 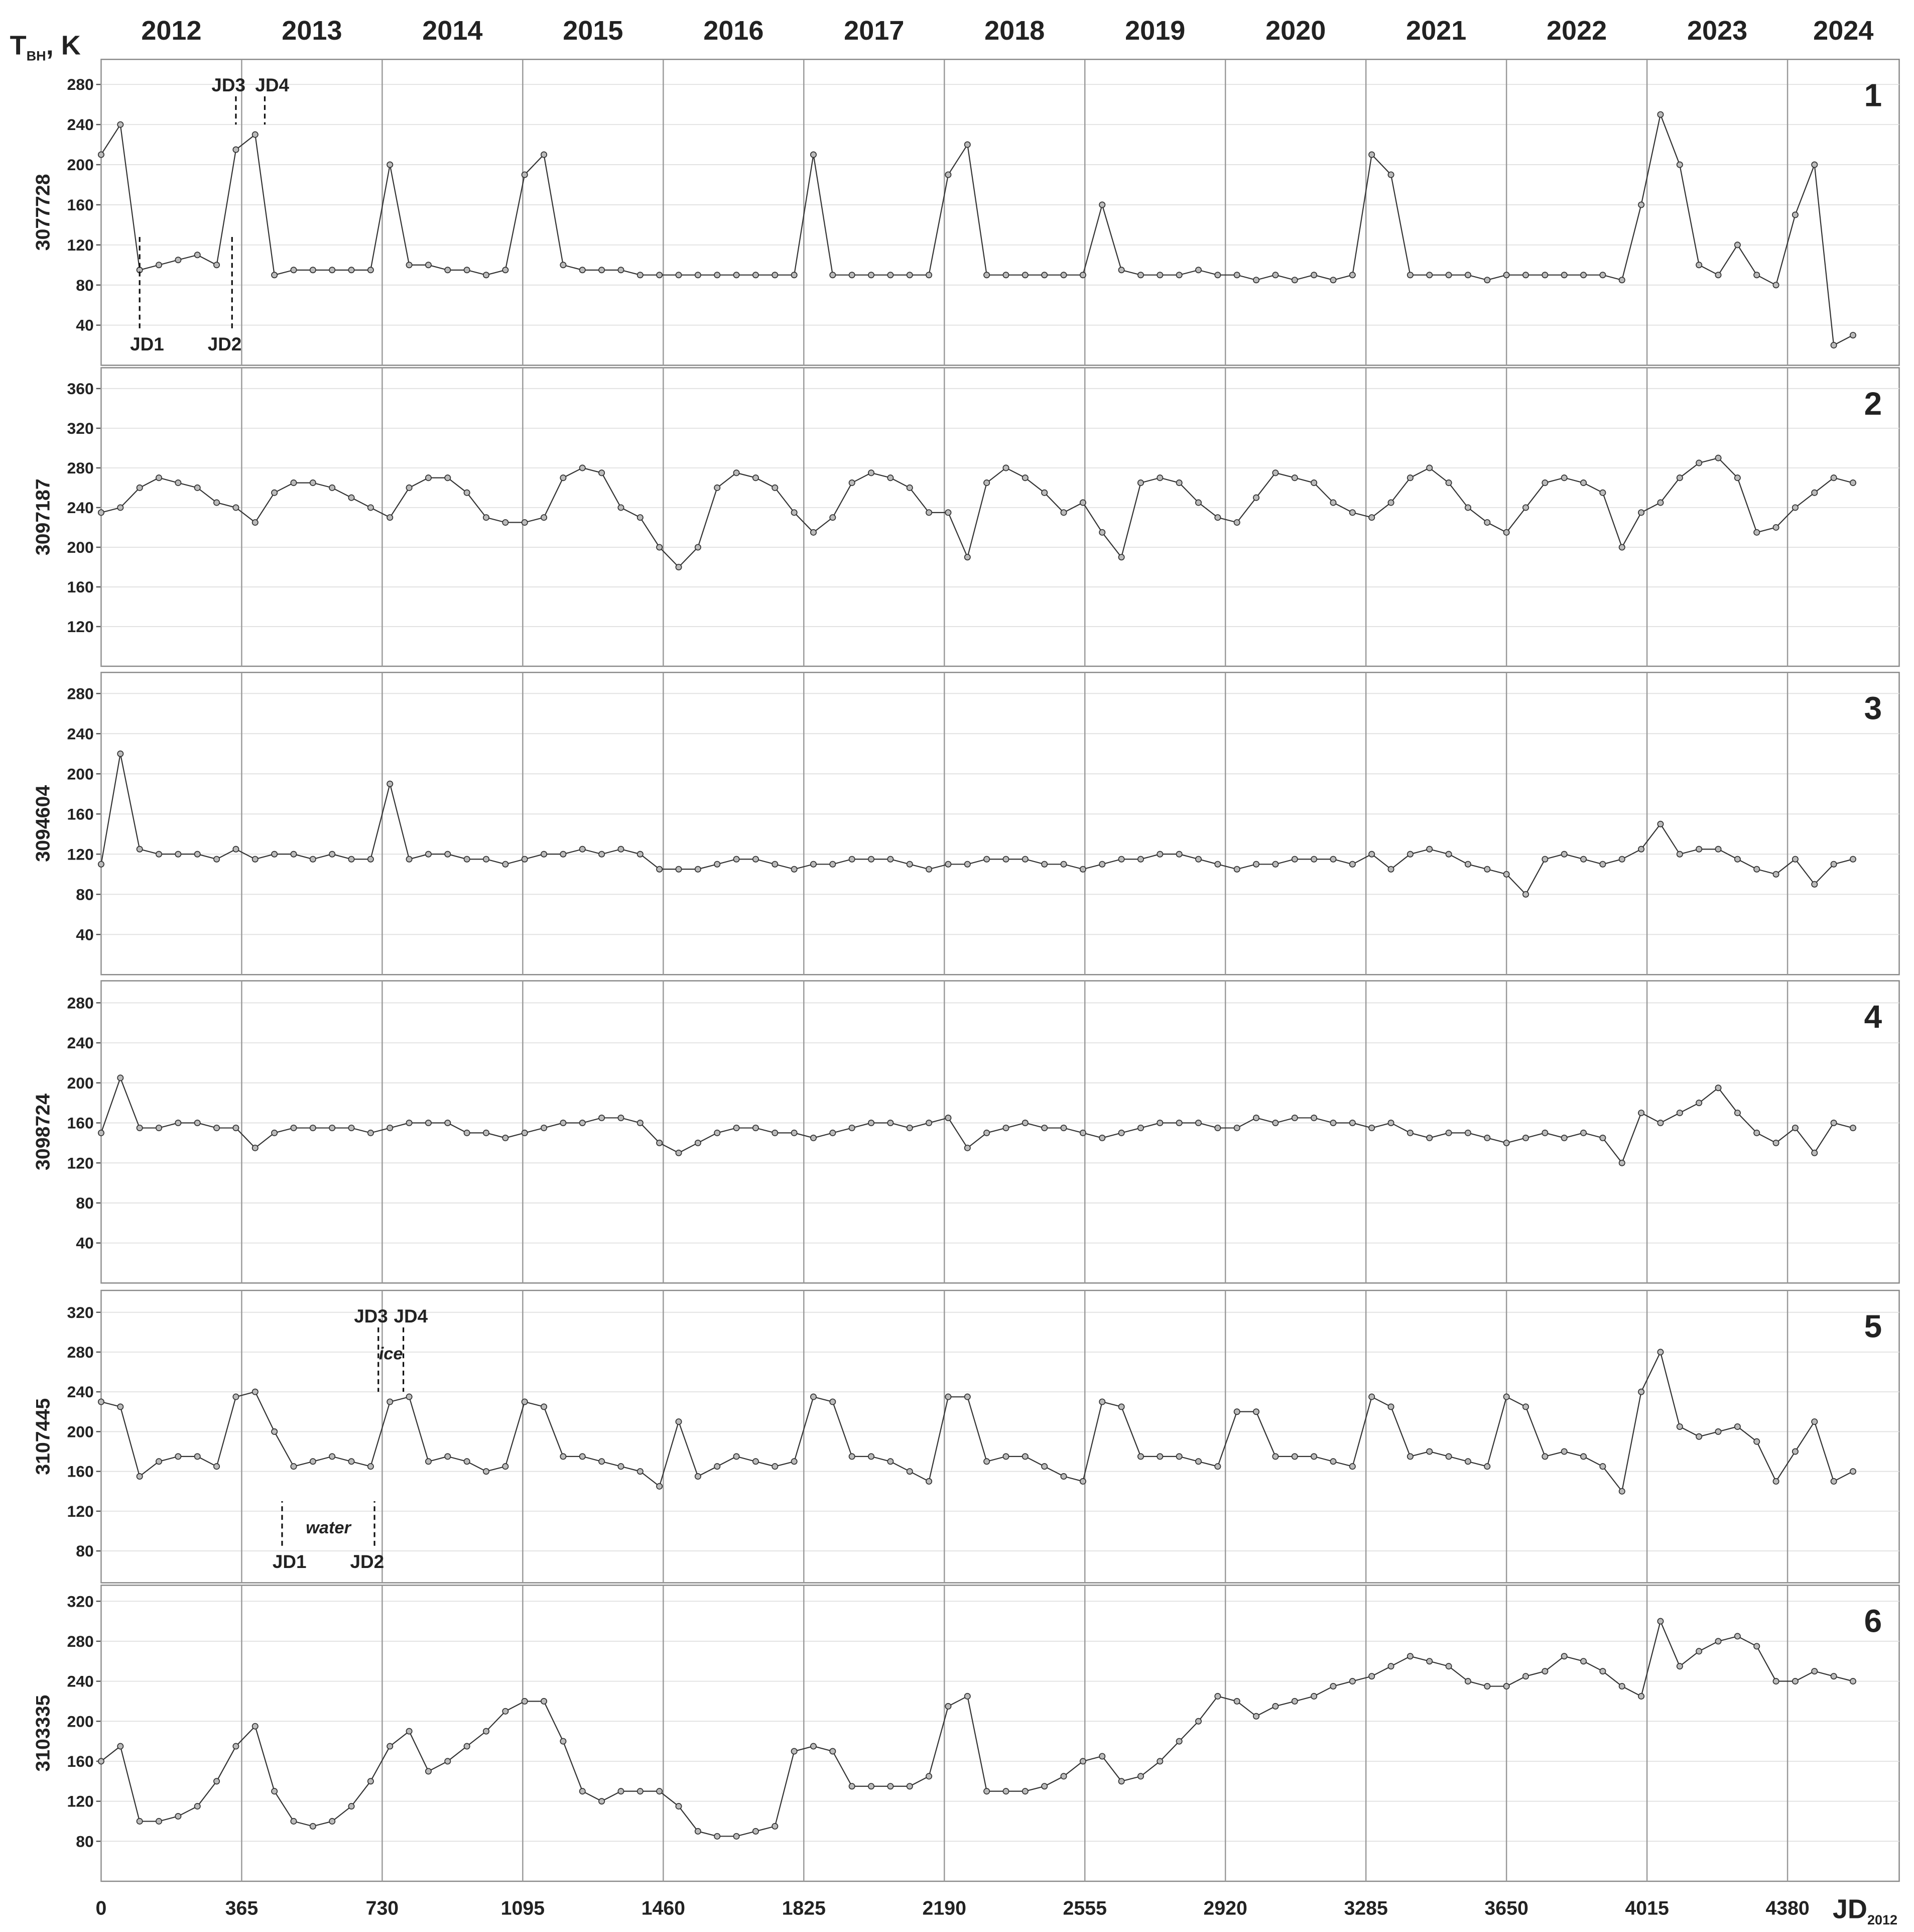 What do you see at coordinates (1843, 31) in the screenshot?
I see `year-label: 2024` at bounding box center [1843, 31].